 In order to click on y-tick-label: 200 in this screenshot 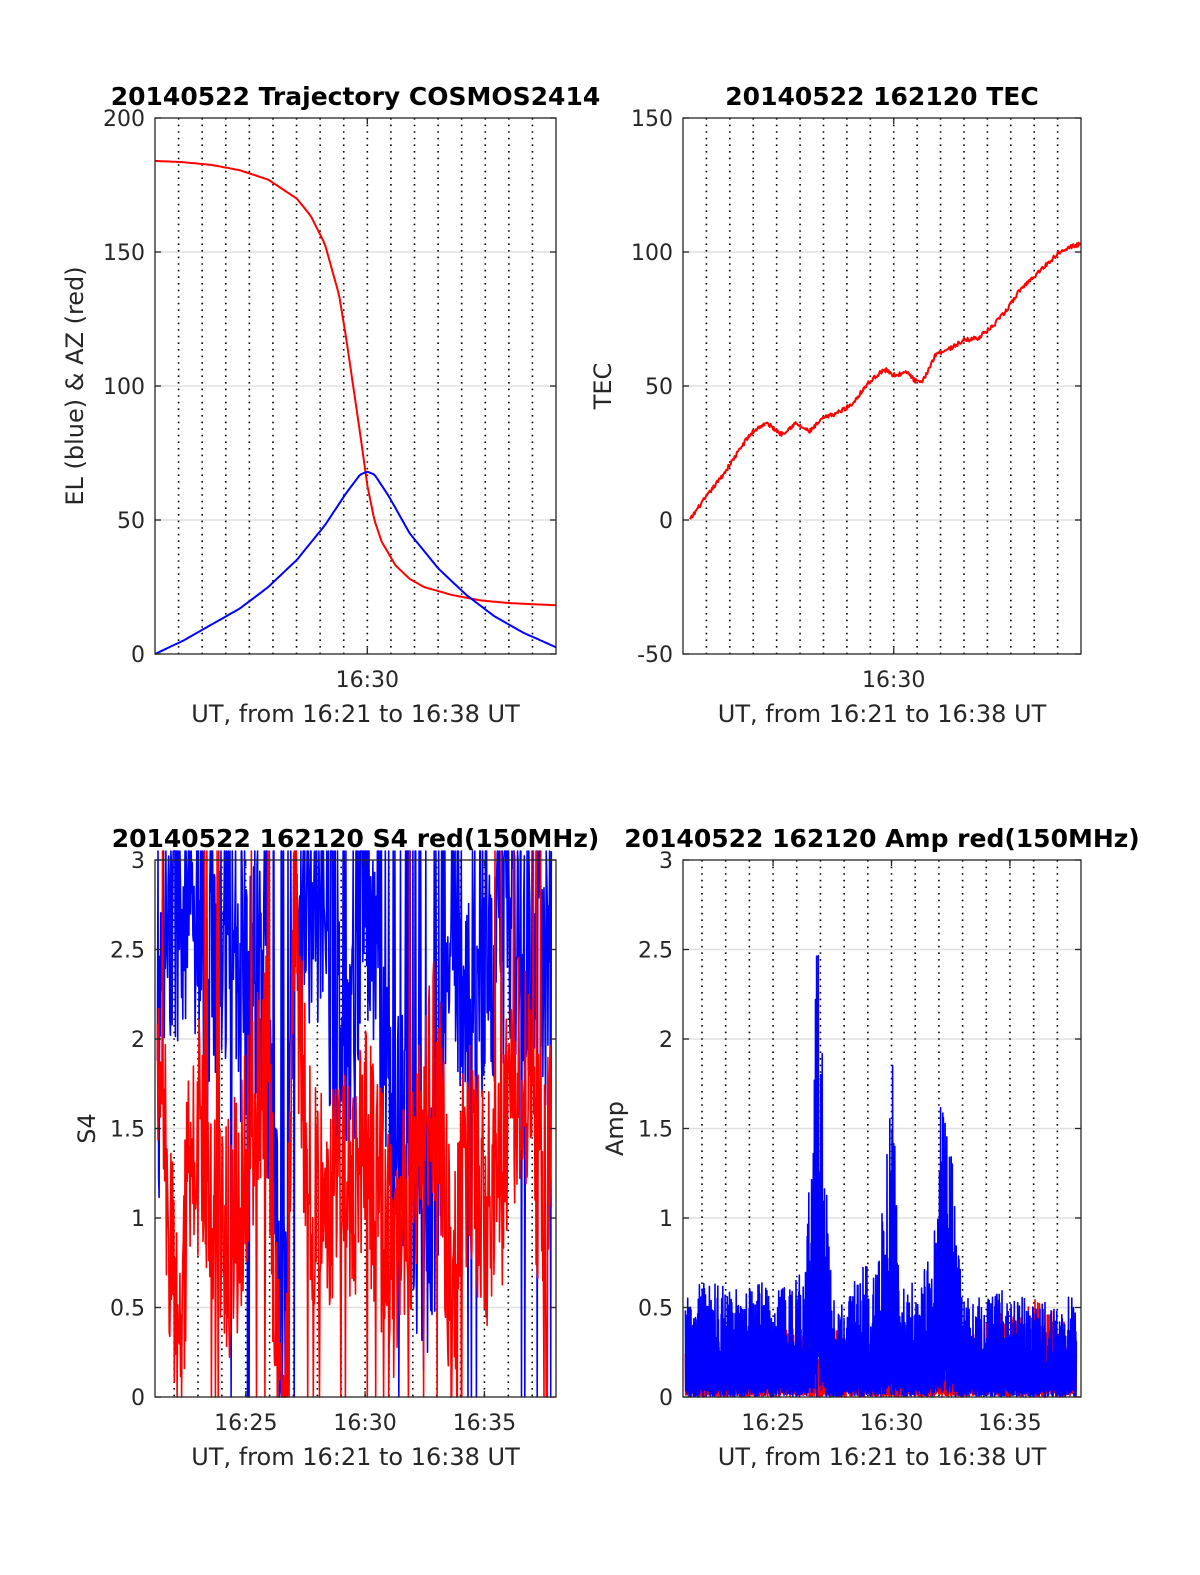, I will do `click(124, 119)`.